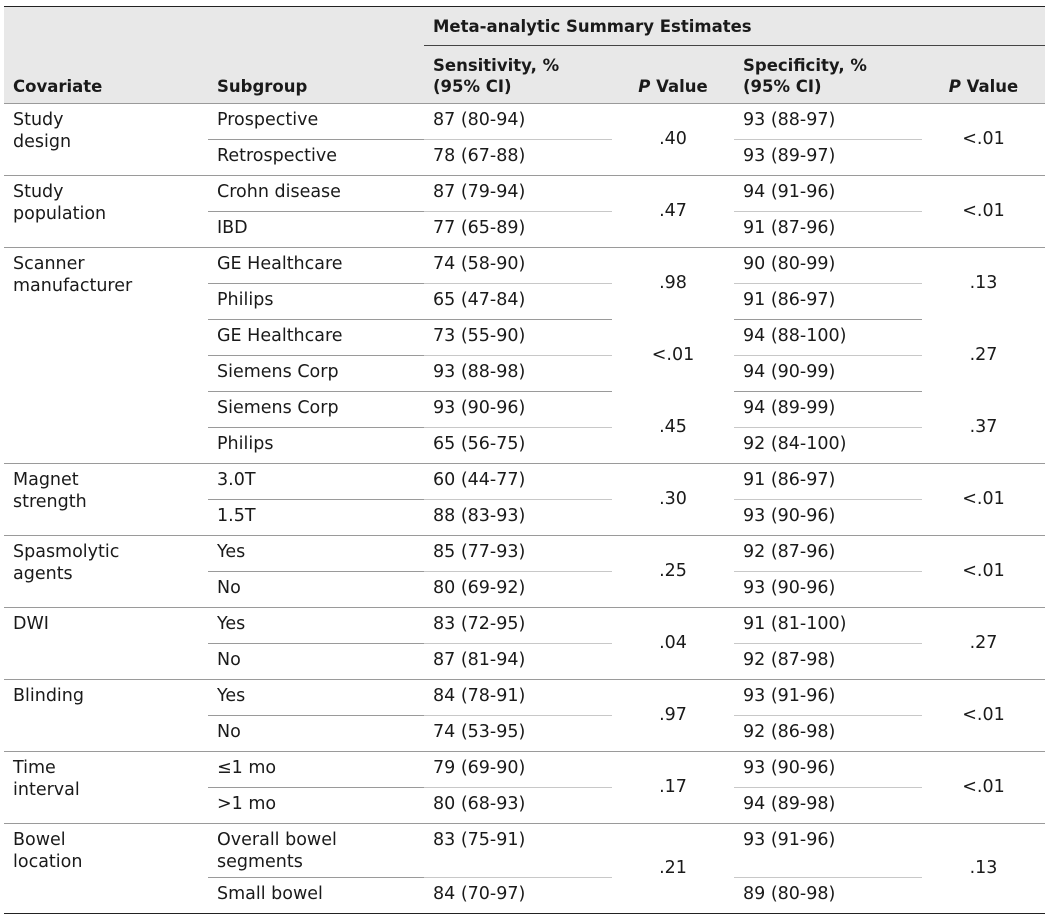 The height and width of the screenshot is (915, 1047). What do you see at coordinates (518, 481) in the screenshot?
I see `sensitivity-cell: 60 (44-77)` at bounding box center [518, 481].